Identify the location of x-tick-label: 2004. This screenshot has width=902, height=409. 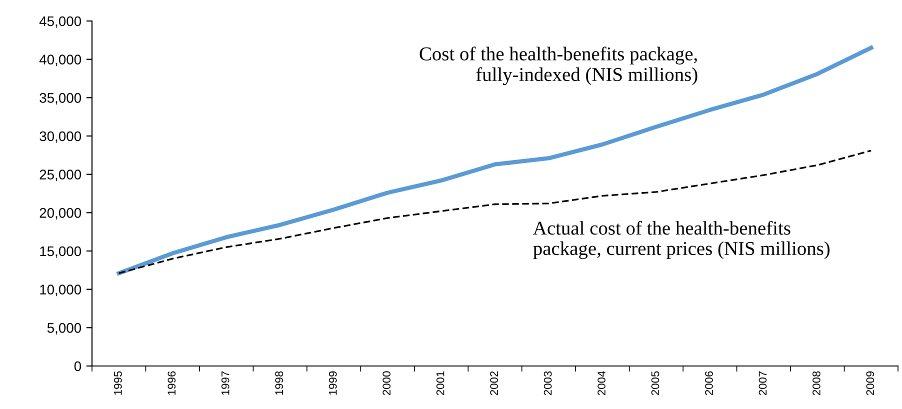
(602, 383).